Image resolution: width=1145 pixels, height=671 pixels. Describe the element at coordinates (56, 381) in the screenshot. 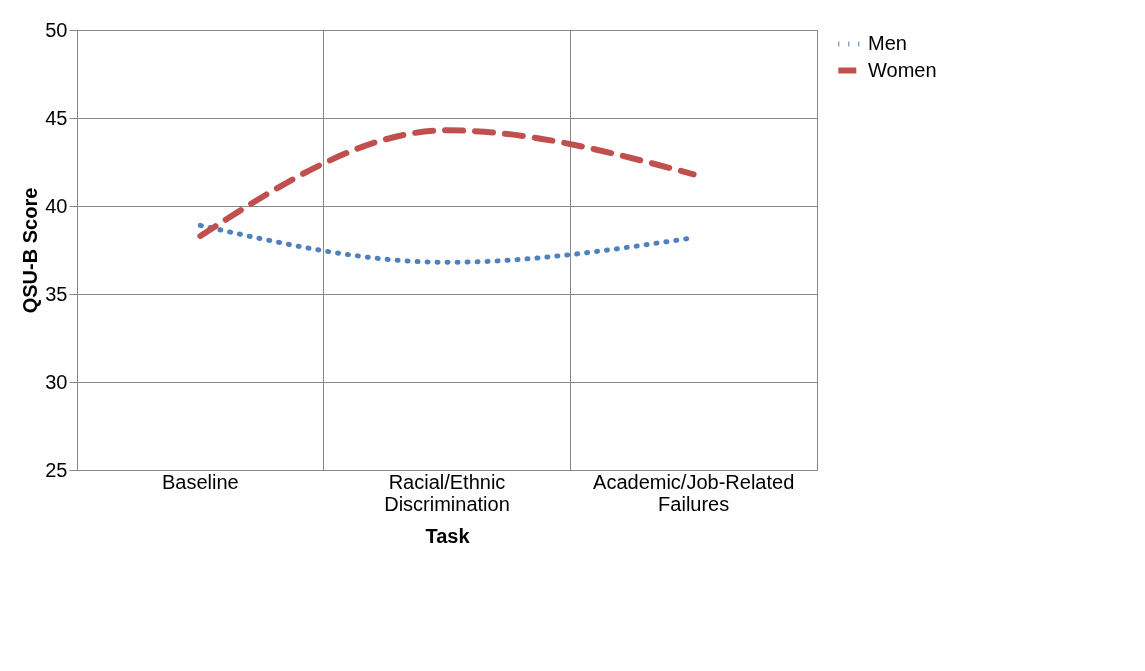

I see `y-tick-label: 30` at that location.